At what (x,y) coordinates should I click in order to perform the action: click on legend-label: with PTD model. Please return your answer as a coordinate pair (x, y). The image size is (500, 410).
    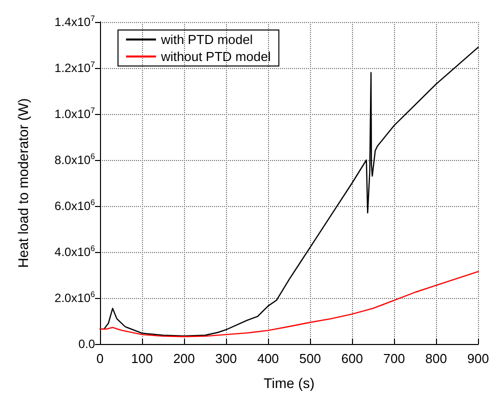
    Looking at the image, I should click on (206, 39).